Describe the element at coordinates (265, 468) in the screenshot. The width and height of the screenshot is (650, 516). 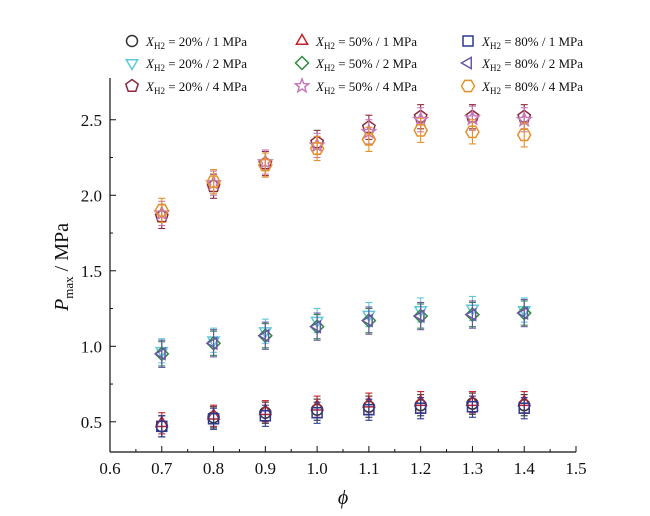
I see `x-tick-label: 0.9` at that location.